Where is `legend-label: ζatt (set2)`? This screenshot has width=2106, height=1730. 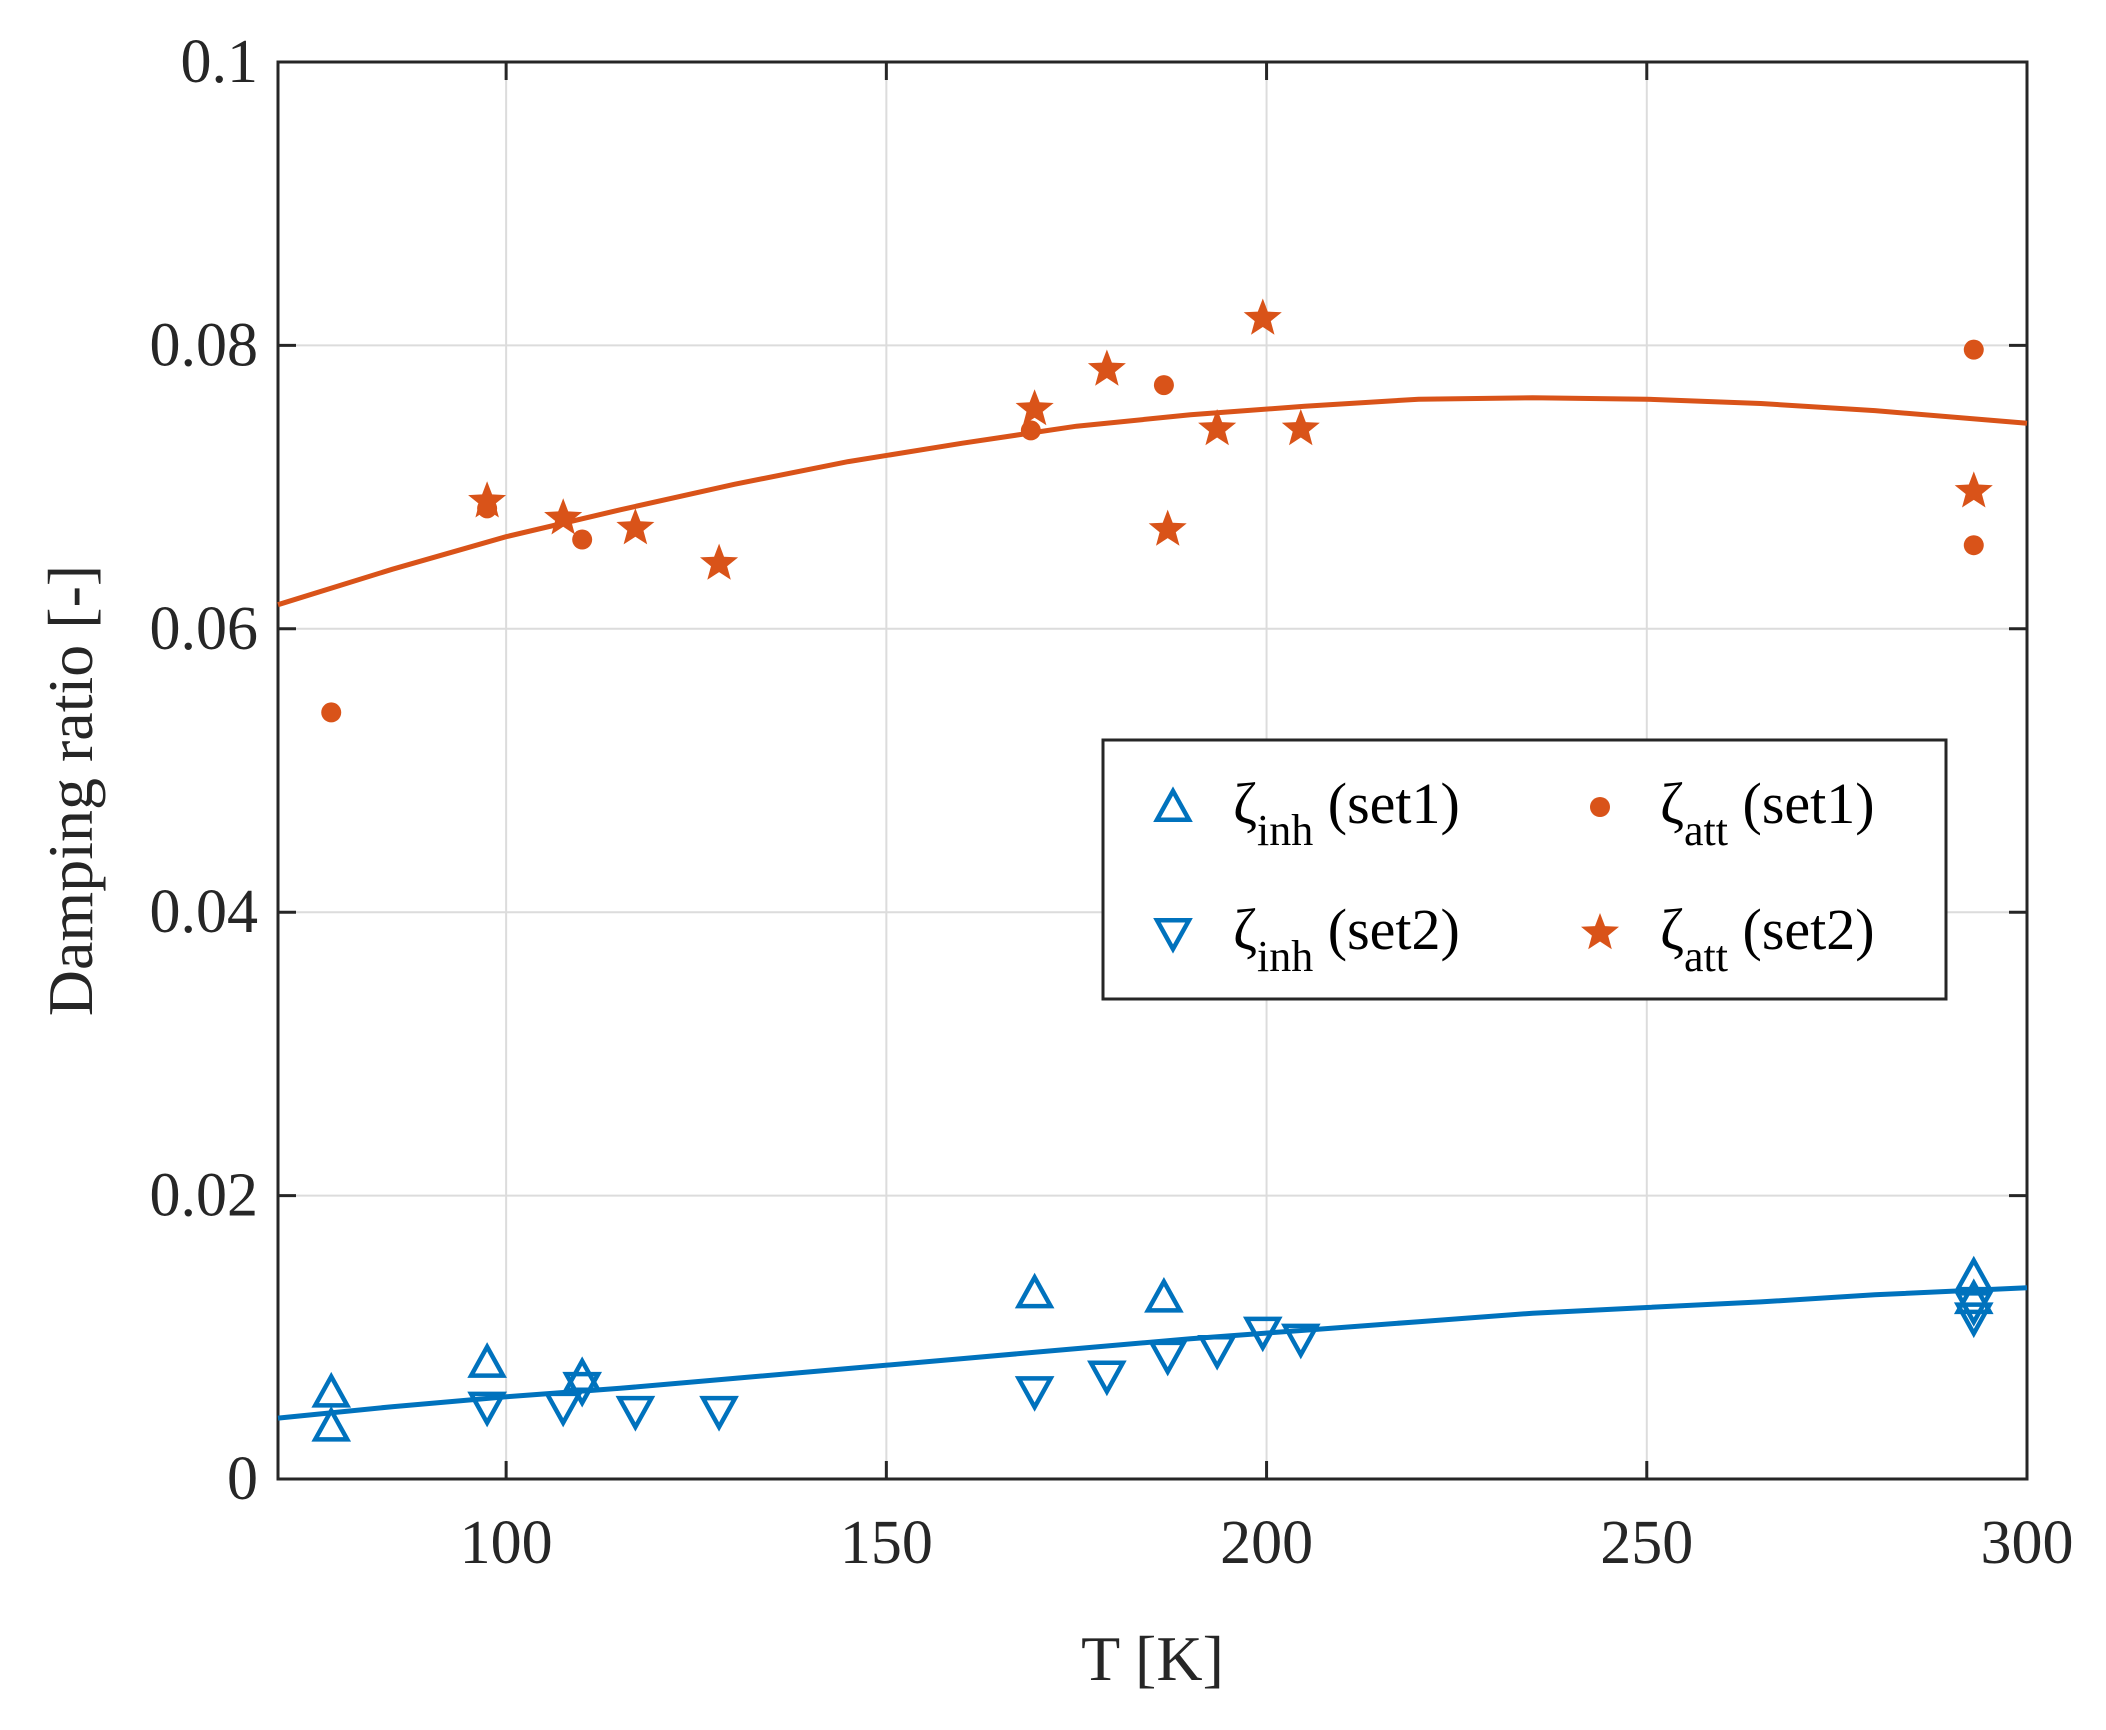 legend-label: ζatt (set2) is located at coordinates (1767, 939).